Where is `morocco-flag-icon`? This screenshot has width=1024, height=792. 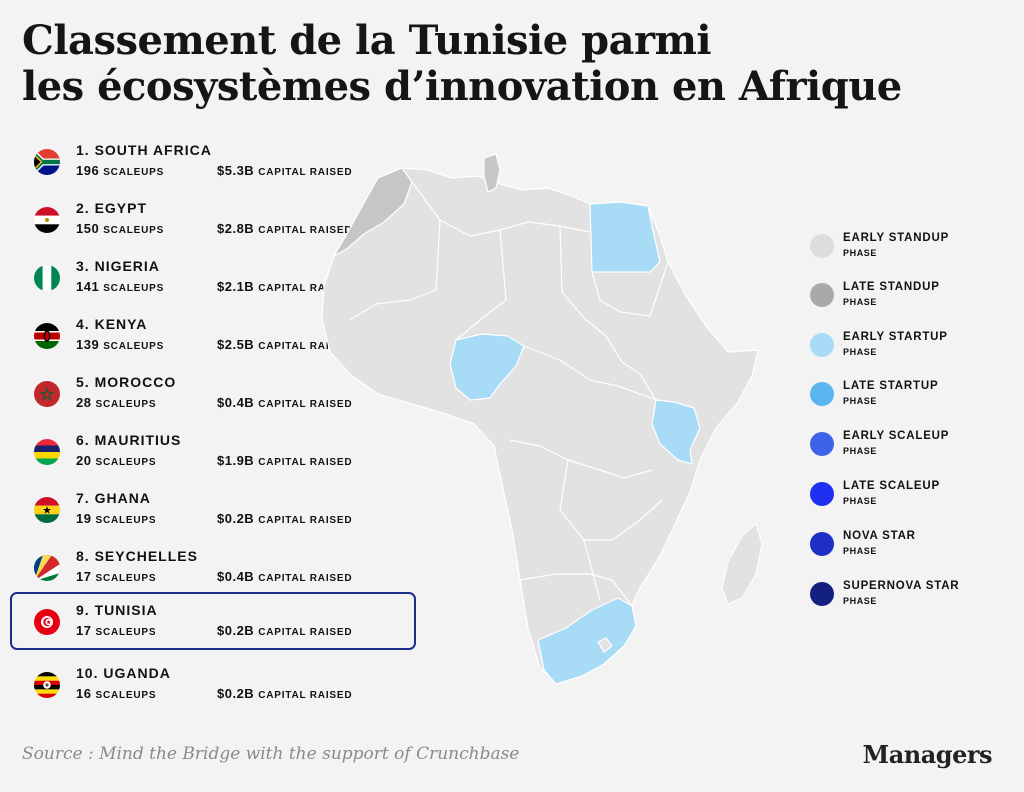
morocco-flag-icon is located at coordinates (47, 394).